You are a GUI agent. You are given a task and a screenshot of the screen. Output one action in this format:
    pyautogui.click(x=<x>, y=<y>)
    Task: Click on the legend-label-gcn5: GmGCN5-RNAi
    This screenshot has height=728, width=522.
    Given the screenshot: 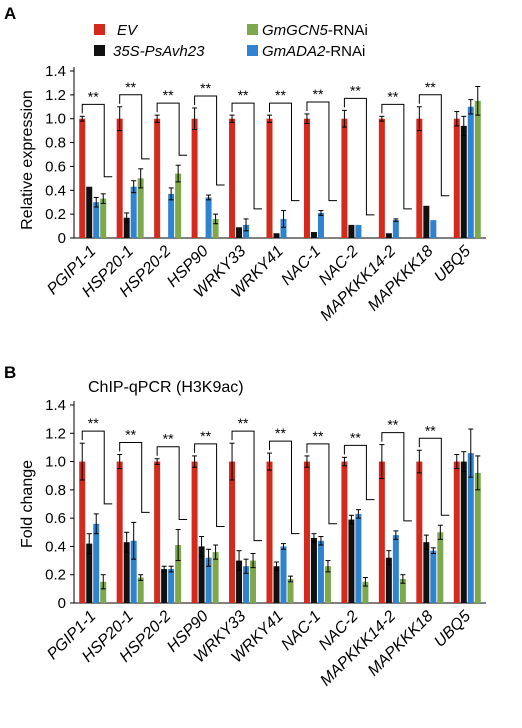 What is the action you would take?
    pyautogui.click(x=315, y=30)
    